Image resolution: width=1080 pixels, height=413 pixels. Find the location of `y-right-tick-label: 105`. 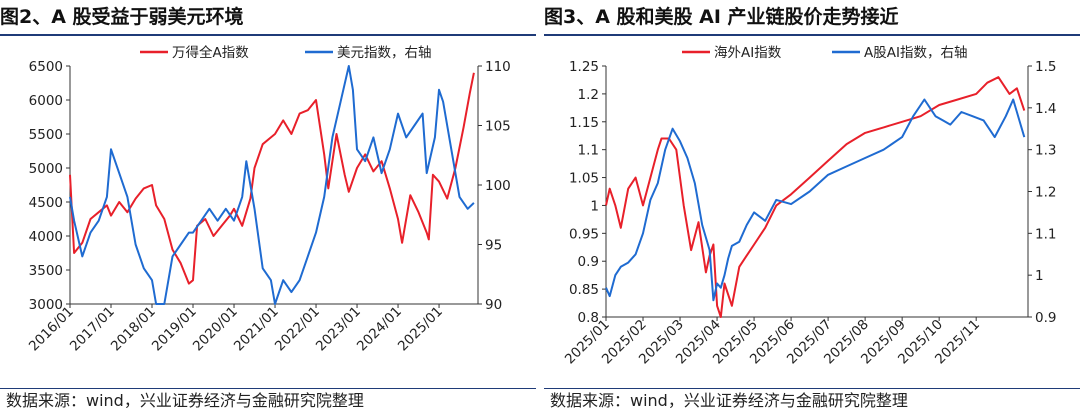

y-right-tick-label: 105 is located at coordinates (498, 127).